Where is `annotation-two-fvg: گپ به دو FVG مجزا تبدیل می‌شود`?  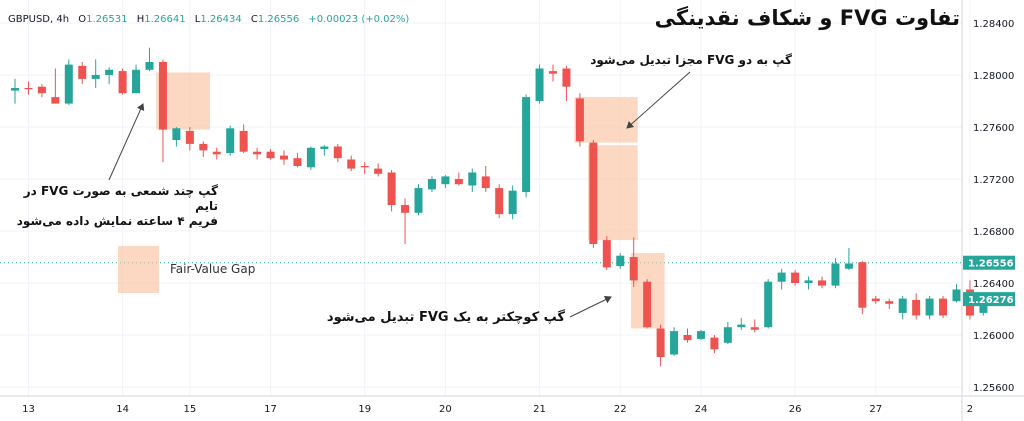 annotation-two-fvg: گپ به دو FVG مجزا تبدیل می‌شود is located at coordinates (691, 60).